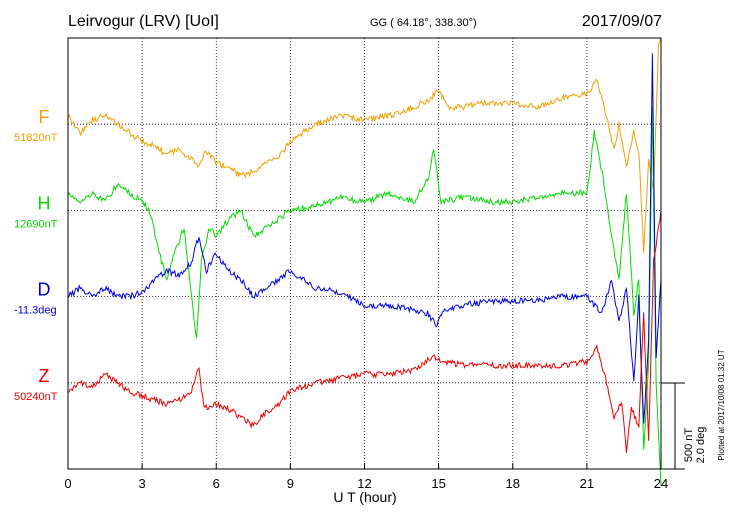 This screenshot has height=520, width=730. What do you see at coordinates (721, 404) in the screenshot?
I see `plotted-note: Plotted at 2017/10/08 01:32 UT` at bounding box center [721, 404].